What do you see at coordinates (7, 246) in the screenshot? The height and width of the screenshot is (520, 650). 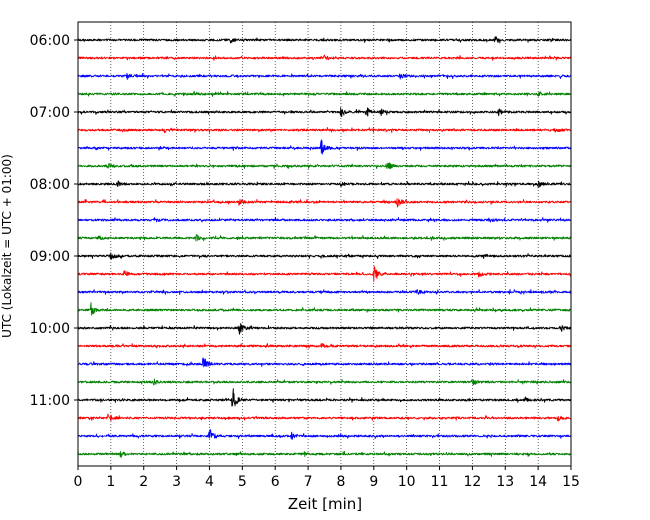 I see `y-axis-label: UTC (Lokalzeit = UTC + 01:00)` at bounding box center [7, 246].